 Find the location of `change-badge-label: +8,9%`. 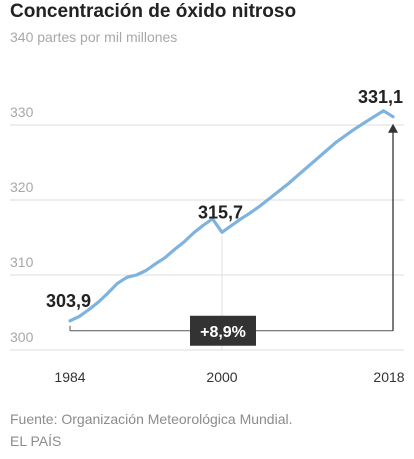

change-badge-label: +8,9% is located at coordinates (223, 332).